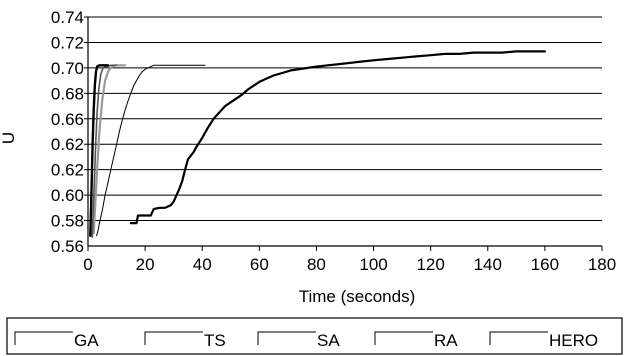 The height and width of the screenshot is (356, 635). What do you see at coordinates (202, 264) in the screenshot?
I see `x-tick-label: 40` at bounding box center [202, 264].